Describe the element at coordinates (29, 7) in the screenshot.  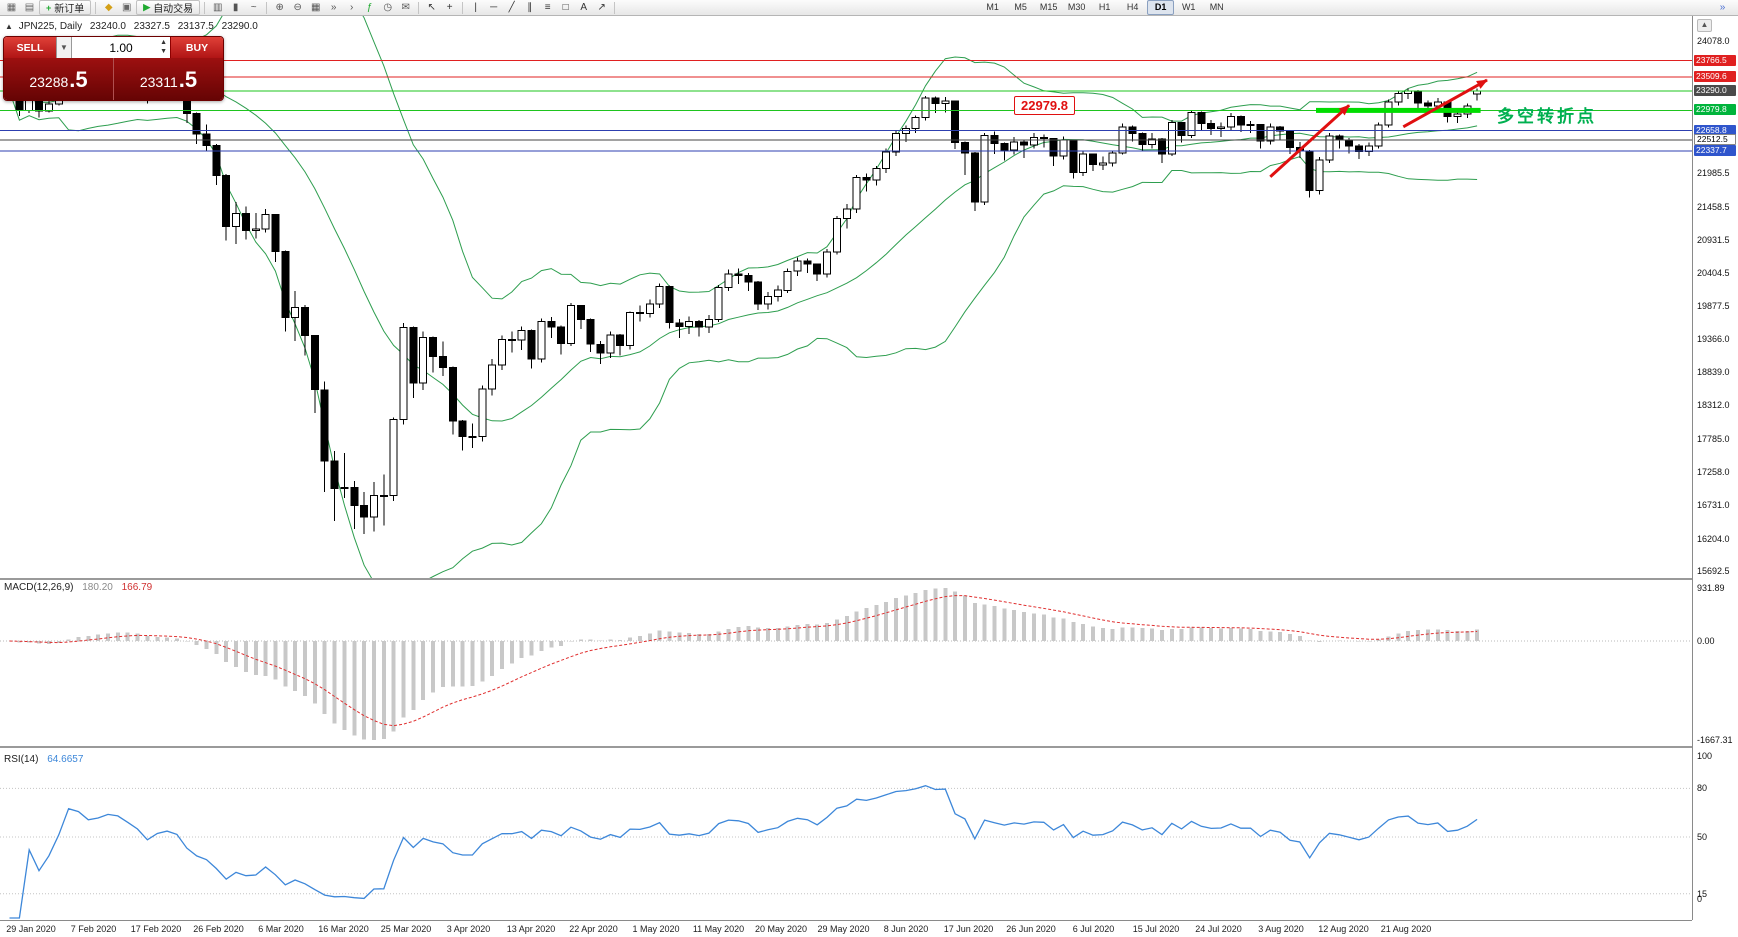
I see `chart-profiles-icon: ▤` at that location.